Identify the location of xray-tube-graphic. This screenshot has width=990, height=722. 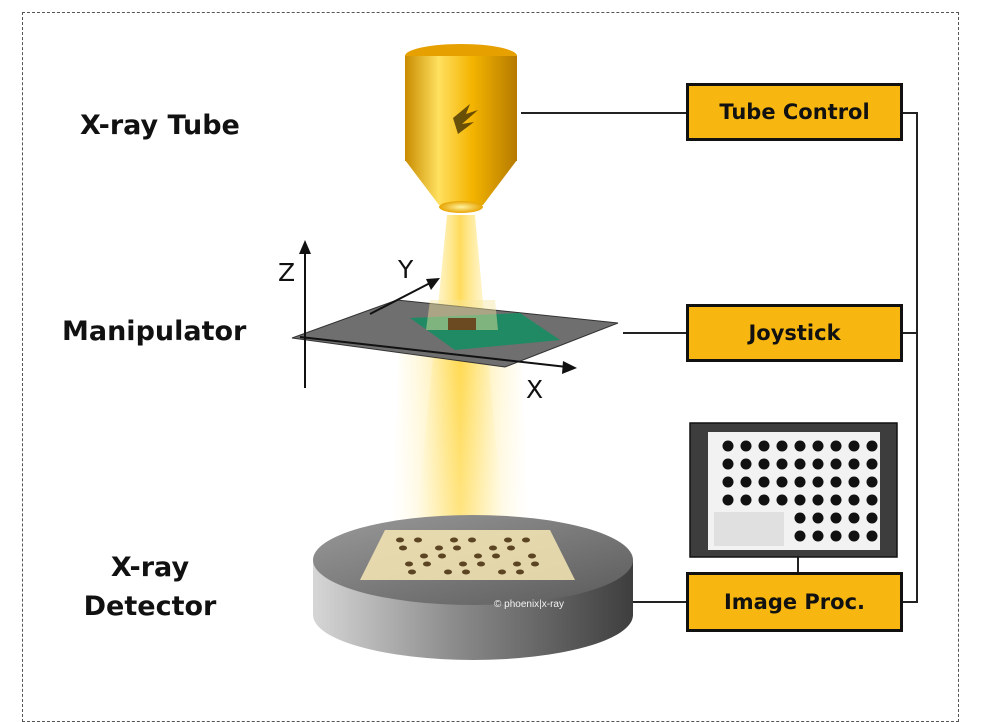
(461, 128).